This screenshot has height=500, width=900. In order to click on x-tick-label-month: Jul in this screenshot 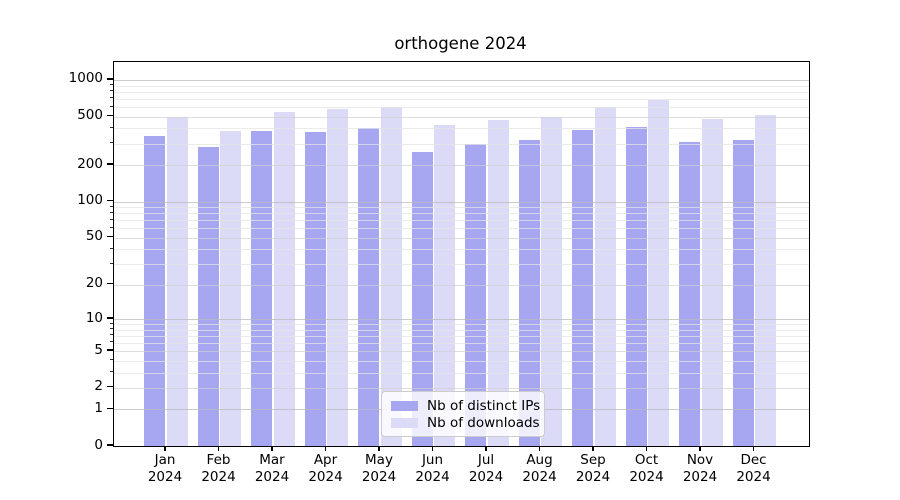, I will do `click(486, 460)`.